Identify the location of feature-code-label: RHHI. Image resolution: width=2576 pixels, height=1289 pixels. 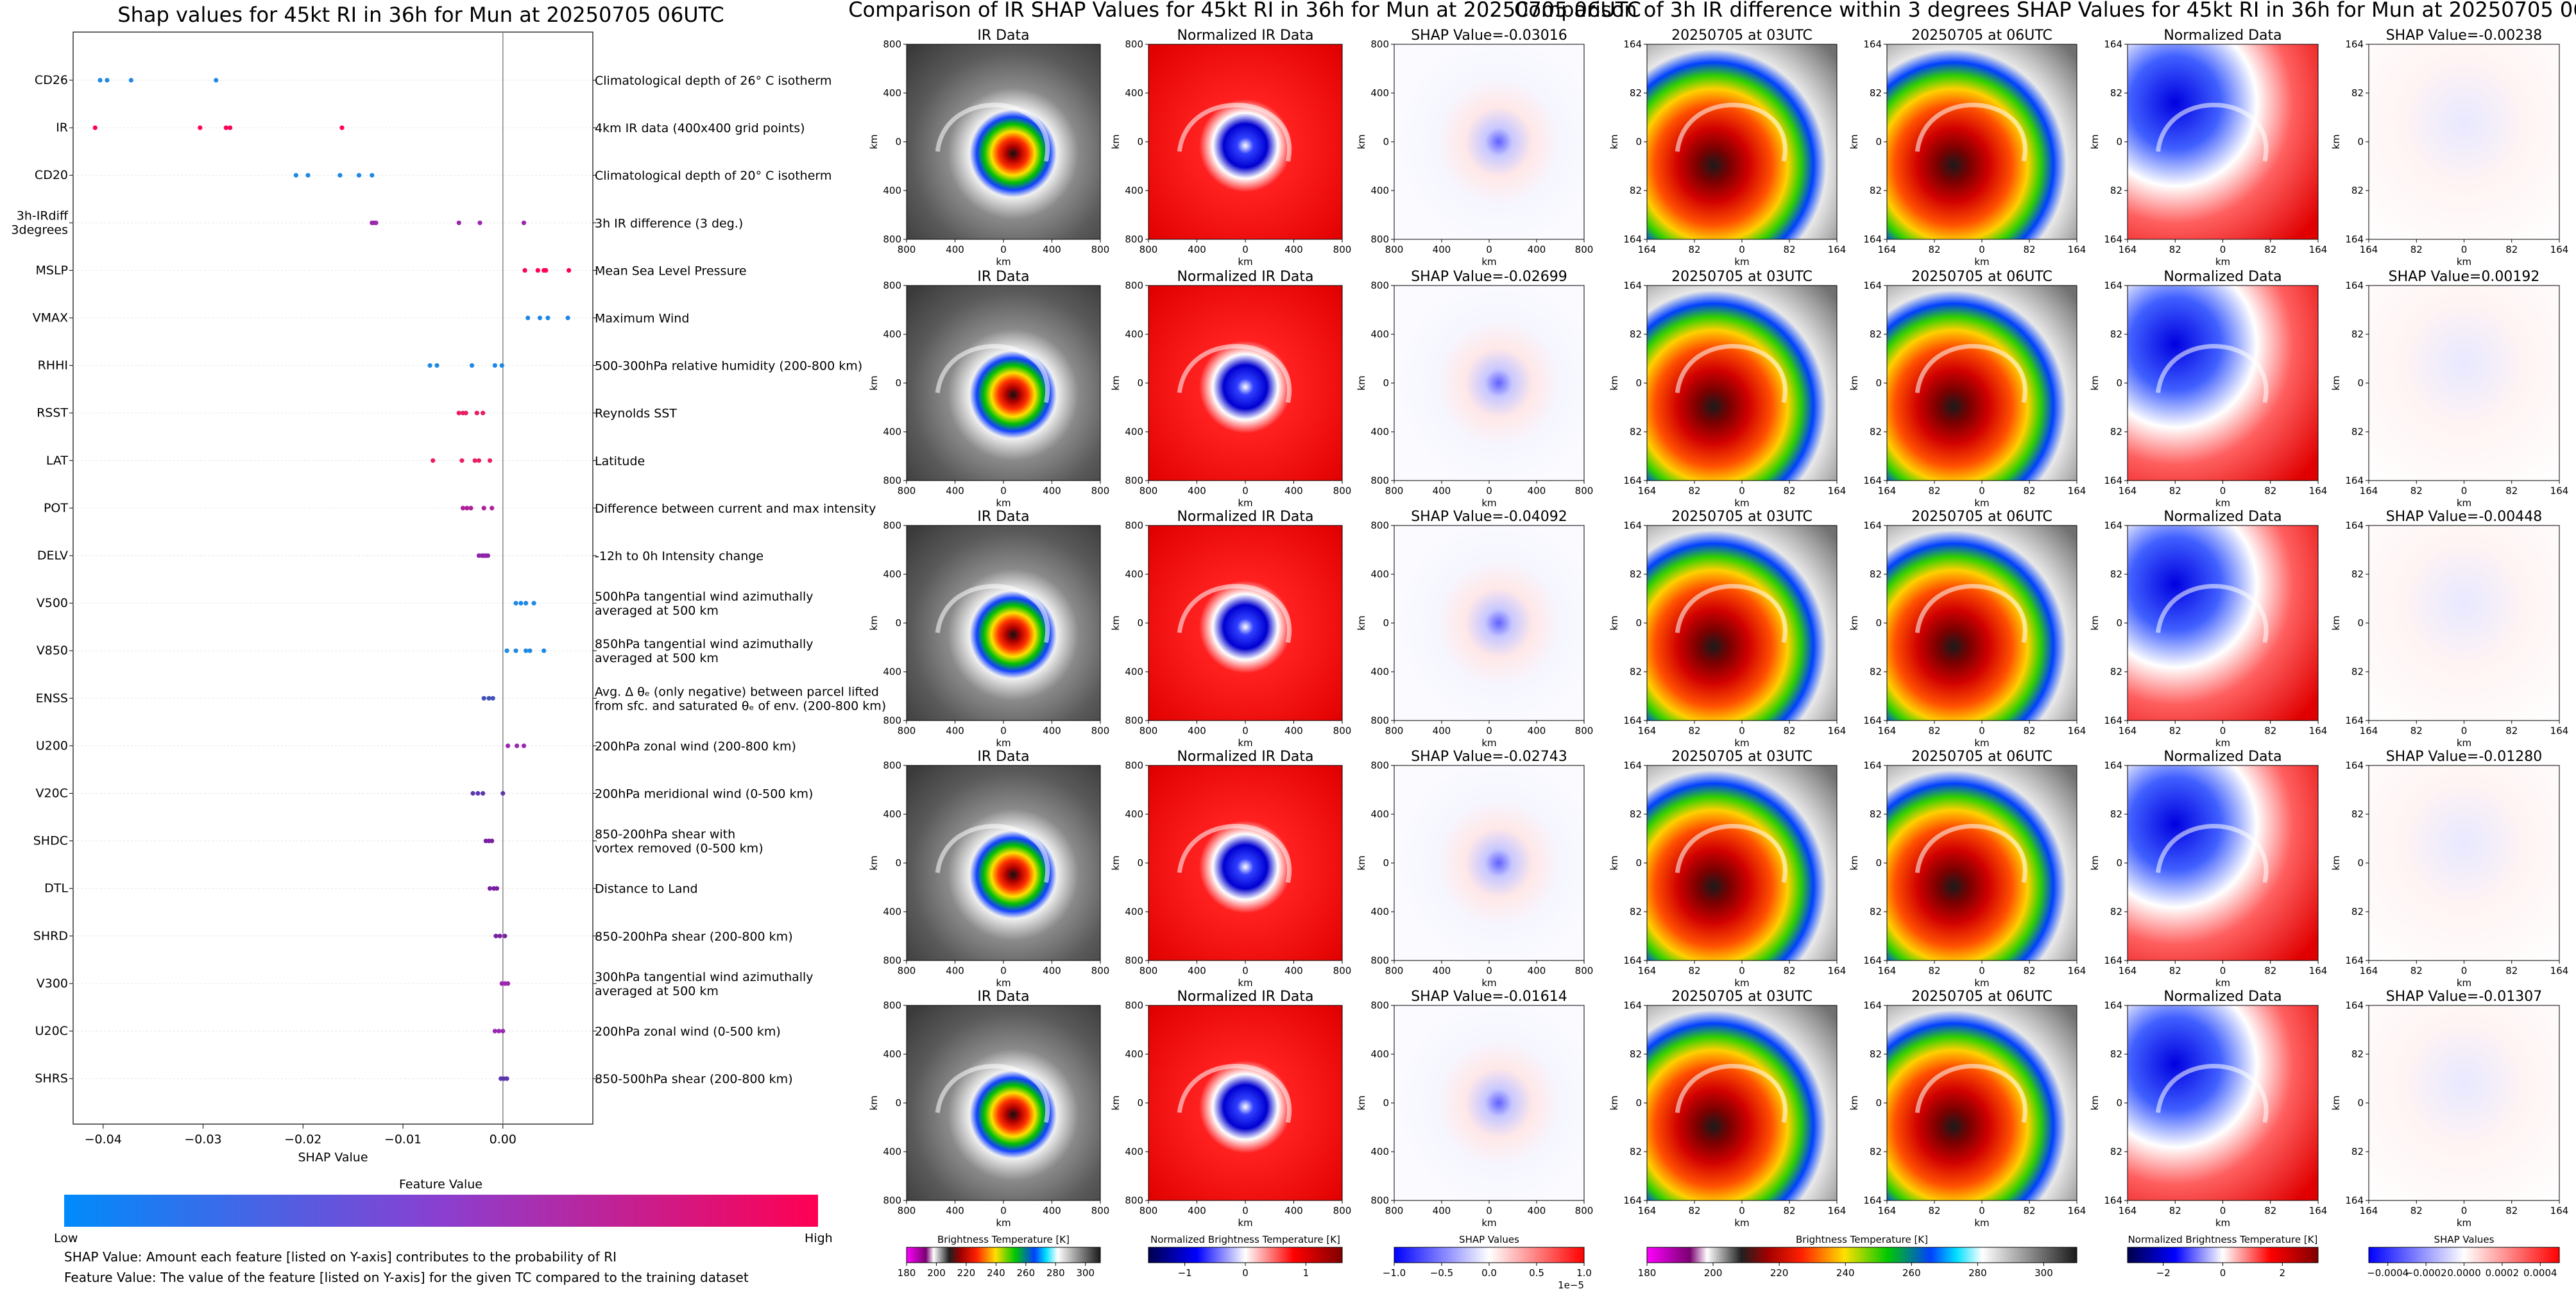
(53, 366).